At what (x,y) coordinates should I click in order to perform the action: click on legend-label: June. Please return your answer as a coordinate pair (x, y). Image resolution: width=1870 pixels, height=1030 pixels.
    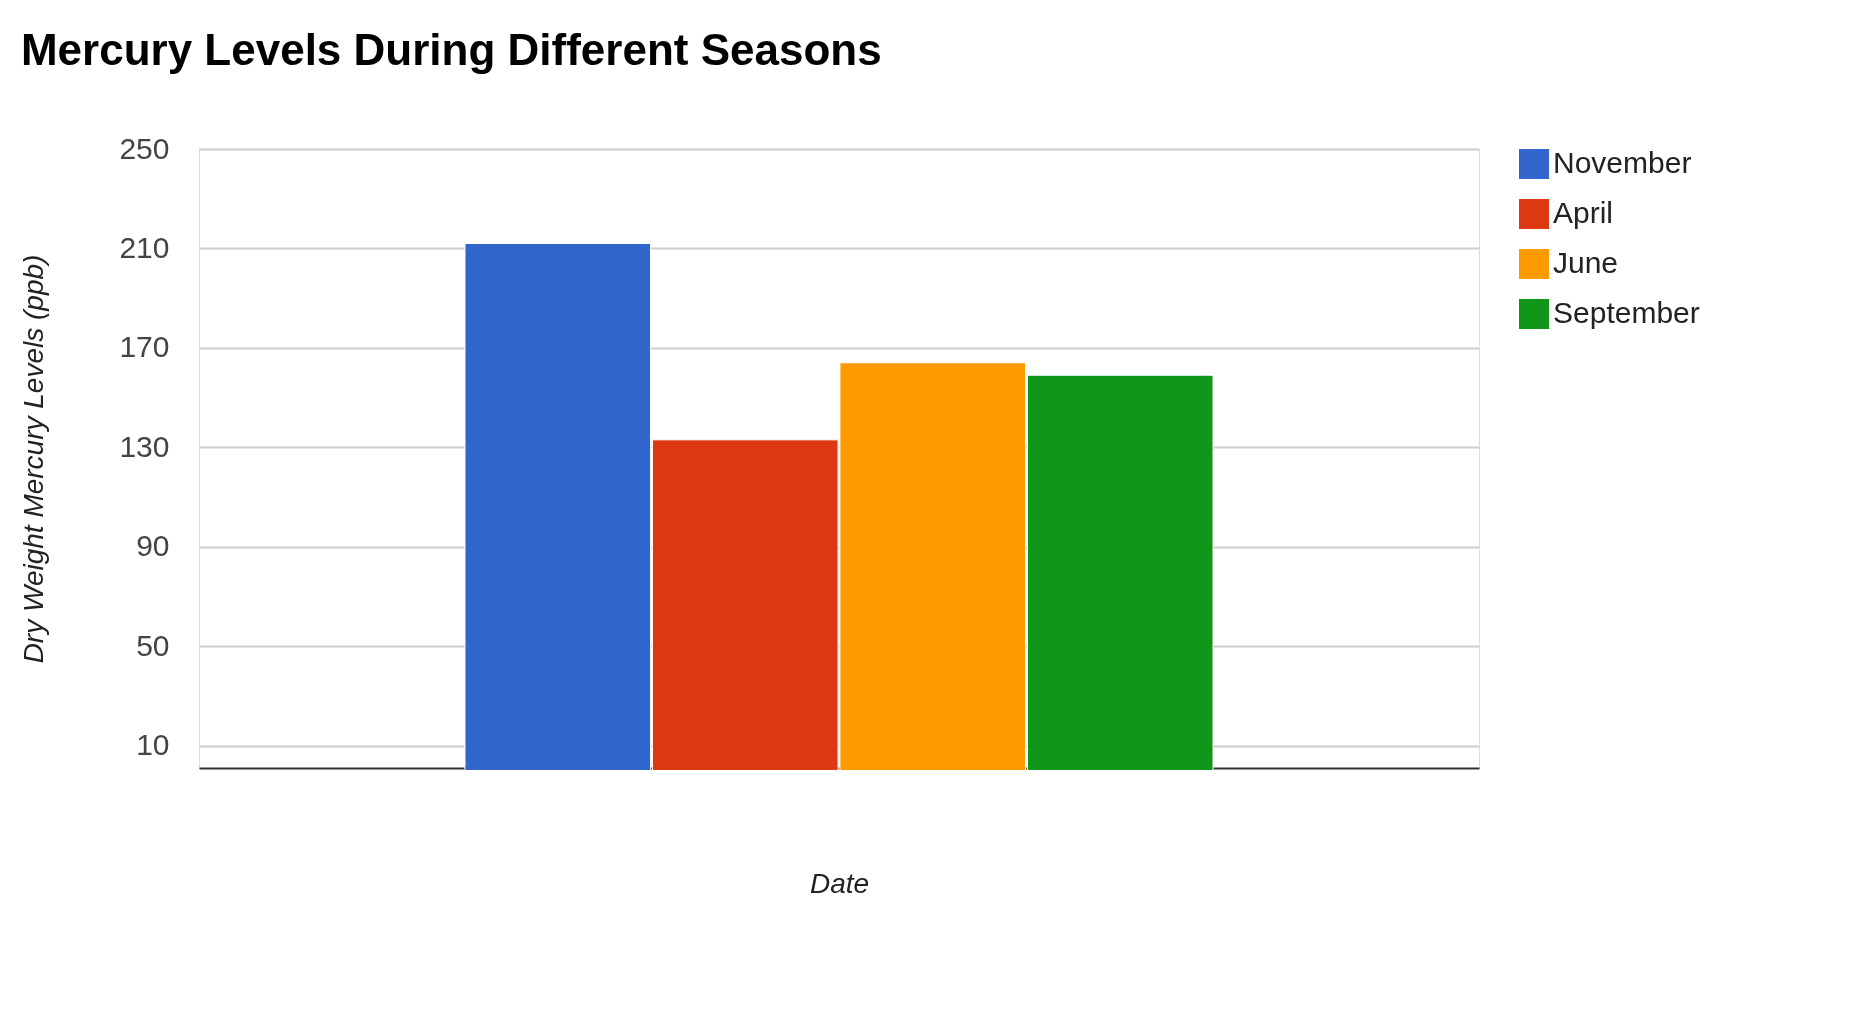
    Looking at the image, I should click on (1586, 262).